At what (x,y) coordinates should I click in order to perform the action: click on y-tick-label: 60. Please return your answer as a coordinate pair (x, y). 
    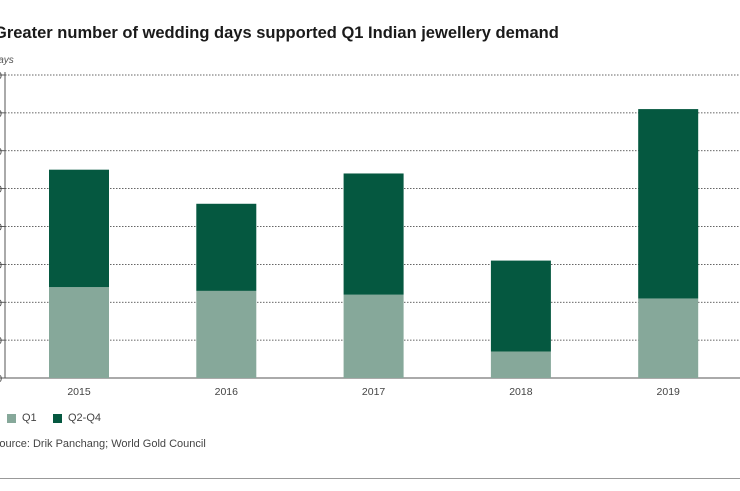
    Looking at the image, I should click on (1, 152).